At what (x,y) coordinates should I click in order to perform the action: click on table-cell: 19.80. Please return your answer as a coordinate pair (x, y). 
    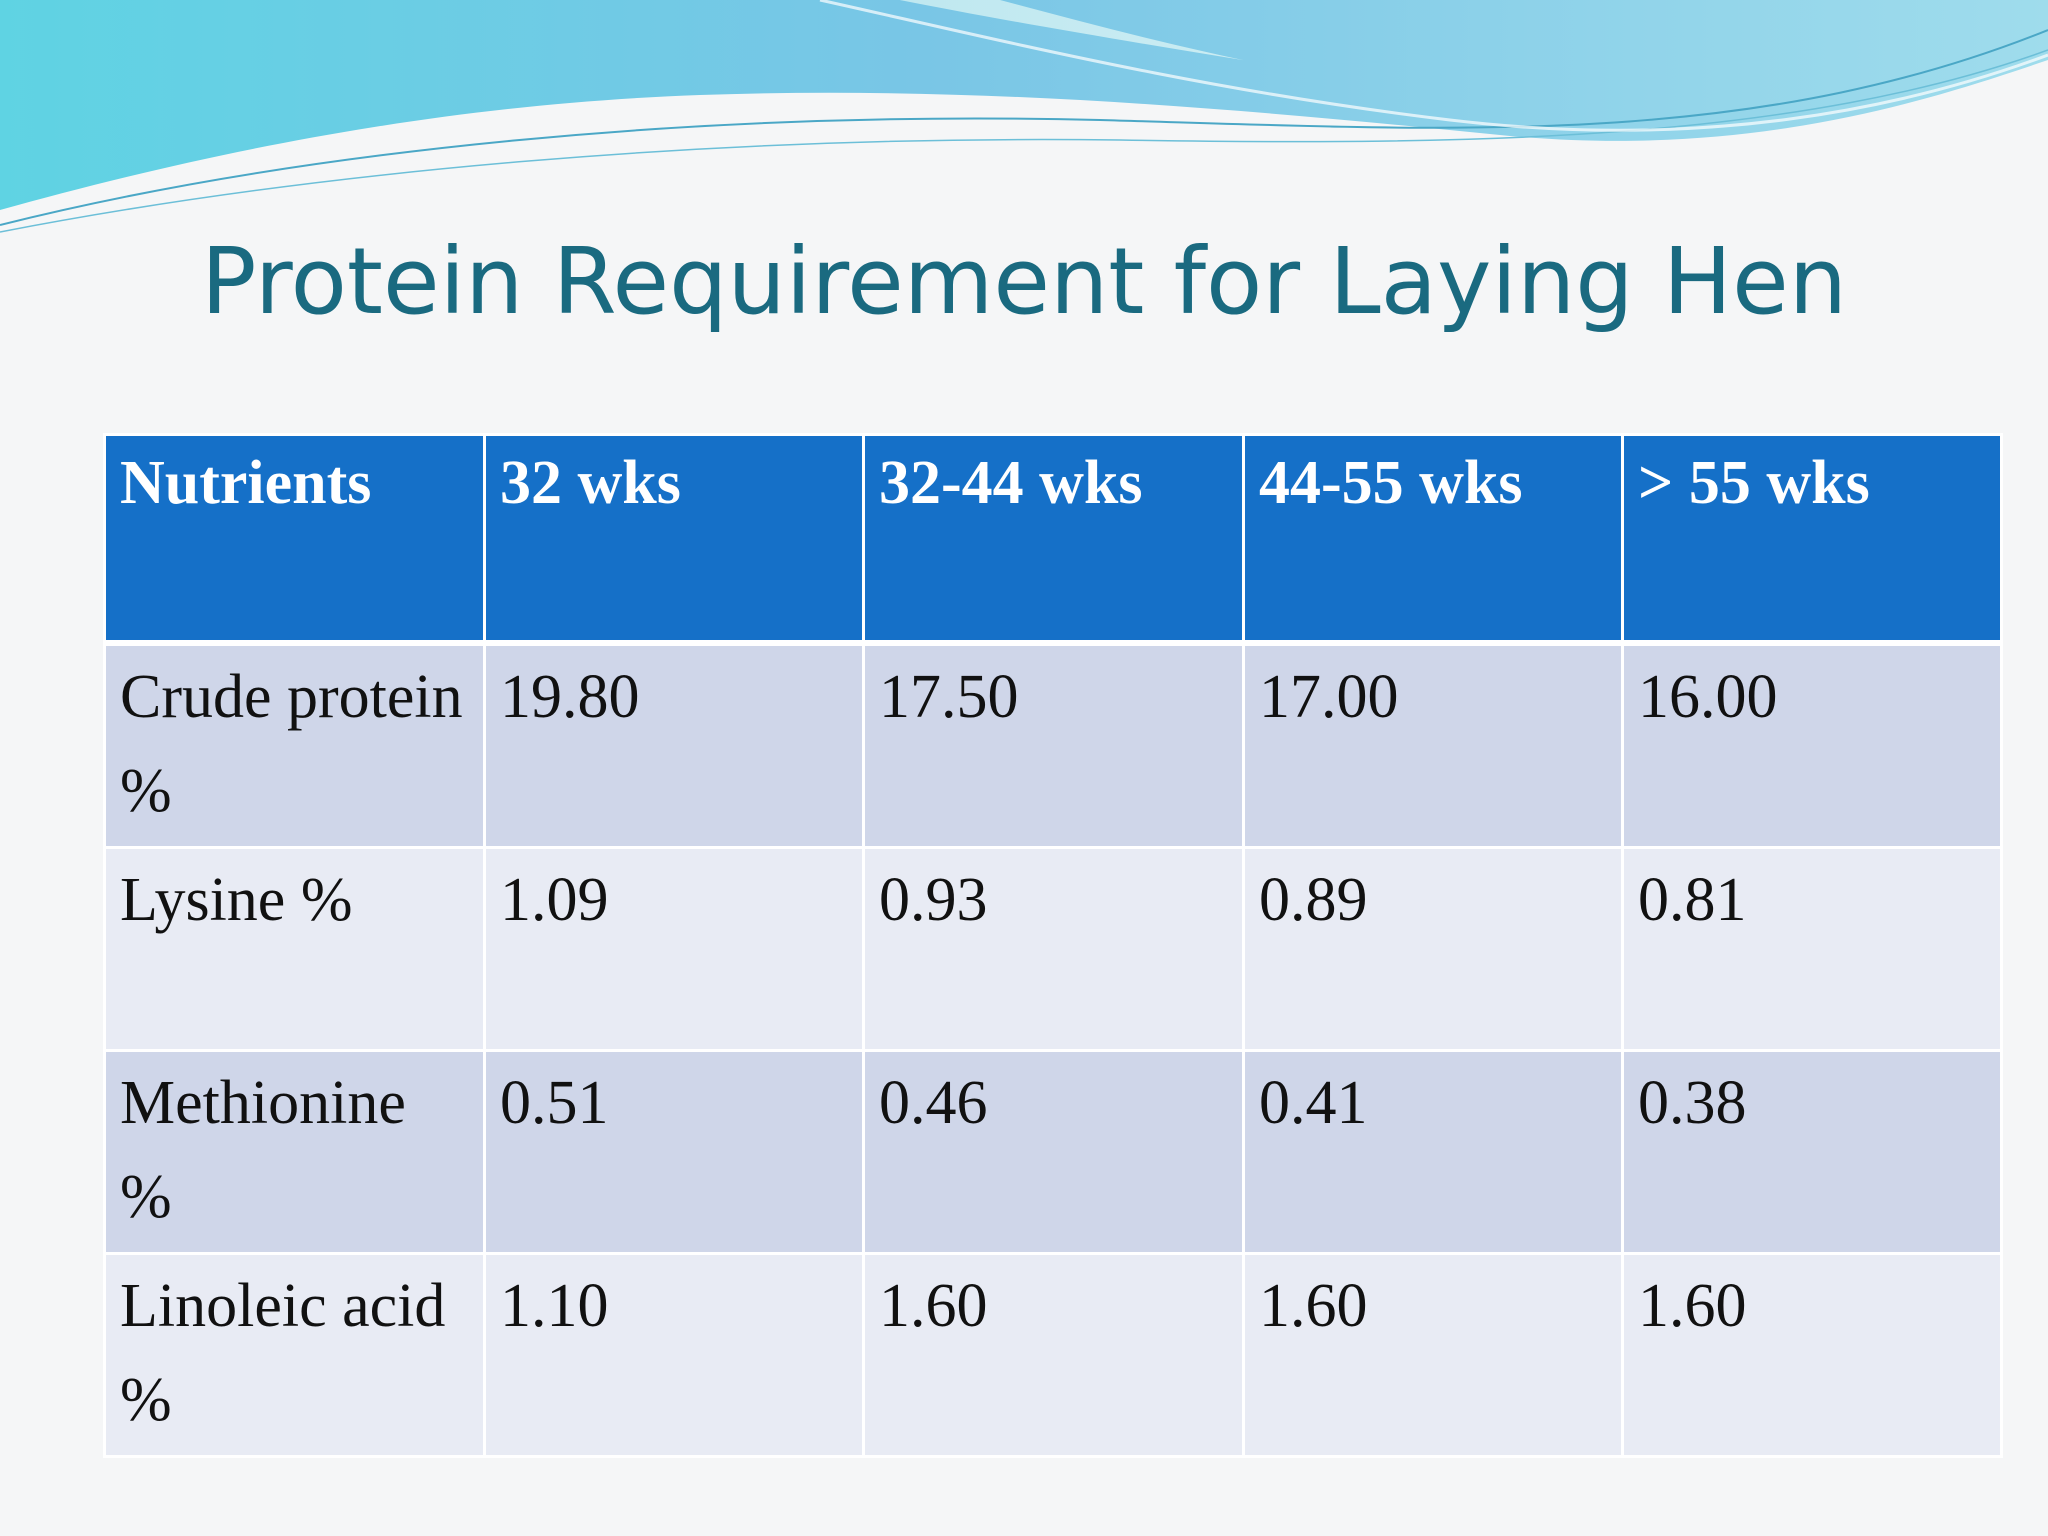
    Looking at the image, I should click on (674, 745).